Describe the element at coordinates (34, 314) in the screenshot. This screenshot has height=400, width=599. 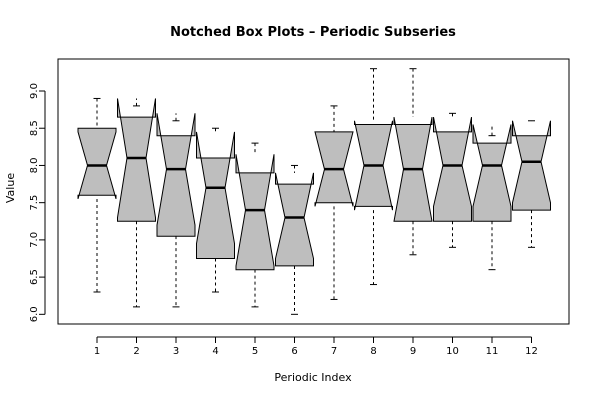
I see `y-tick-label: 6.0` at that location.